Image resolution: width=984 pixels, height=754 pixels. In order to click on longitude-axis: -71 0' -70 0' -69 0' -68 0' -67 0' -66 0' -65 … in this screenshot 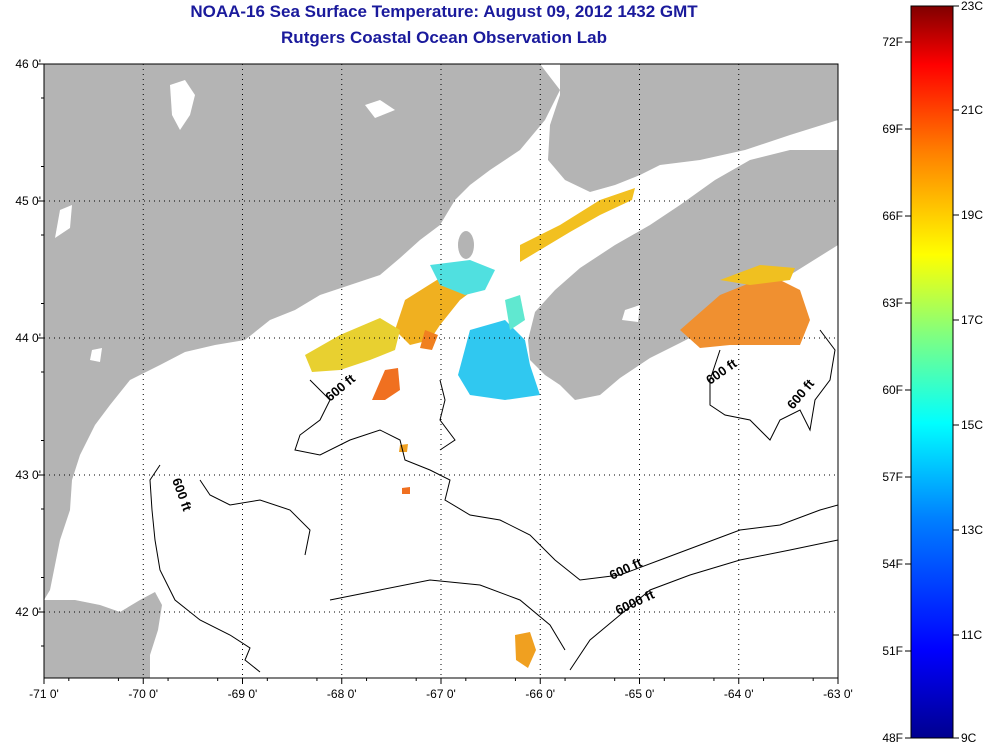, I will do `click(441, 689)`.